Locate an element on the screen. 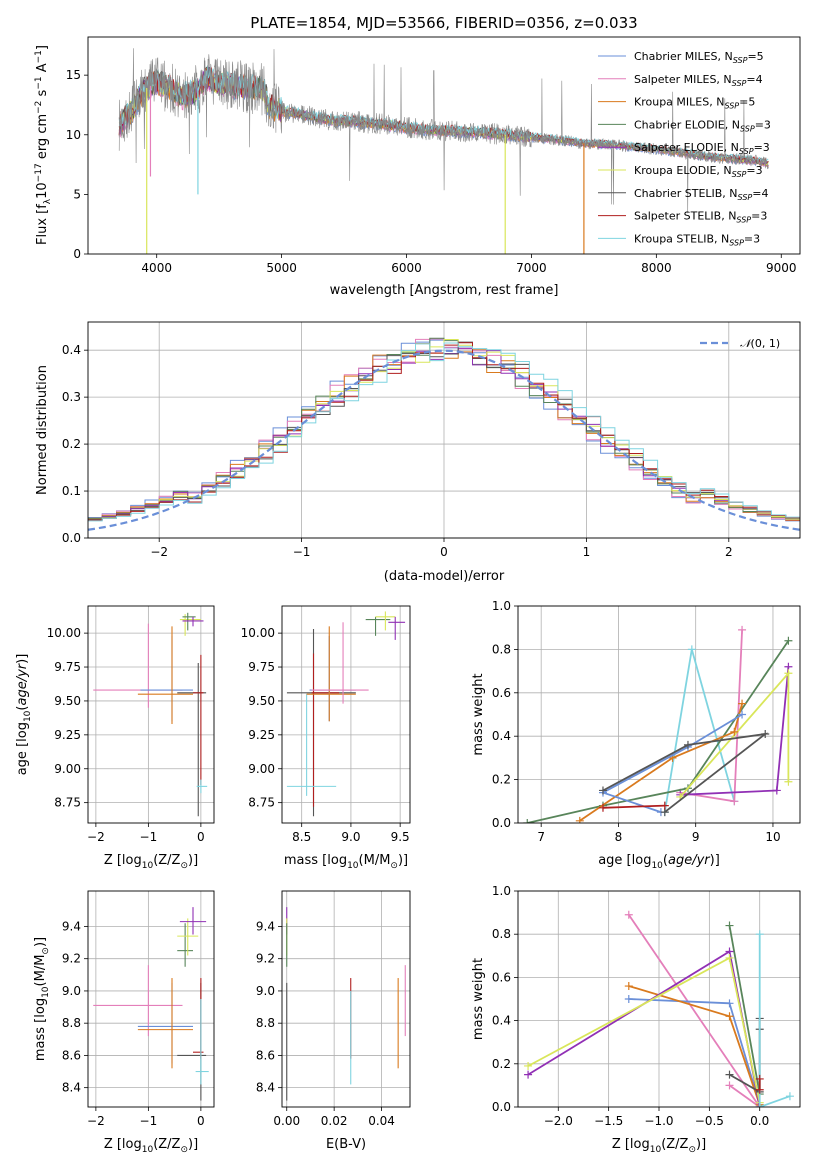  mass-vs-ebv-panel: 0.00 0.02 0.04 8.4 8.6 8.8 9.0 9.2 9.4 E(B-V) is located at coordinates (333, 1021).